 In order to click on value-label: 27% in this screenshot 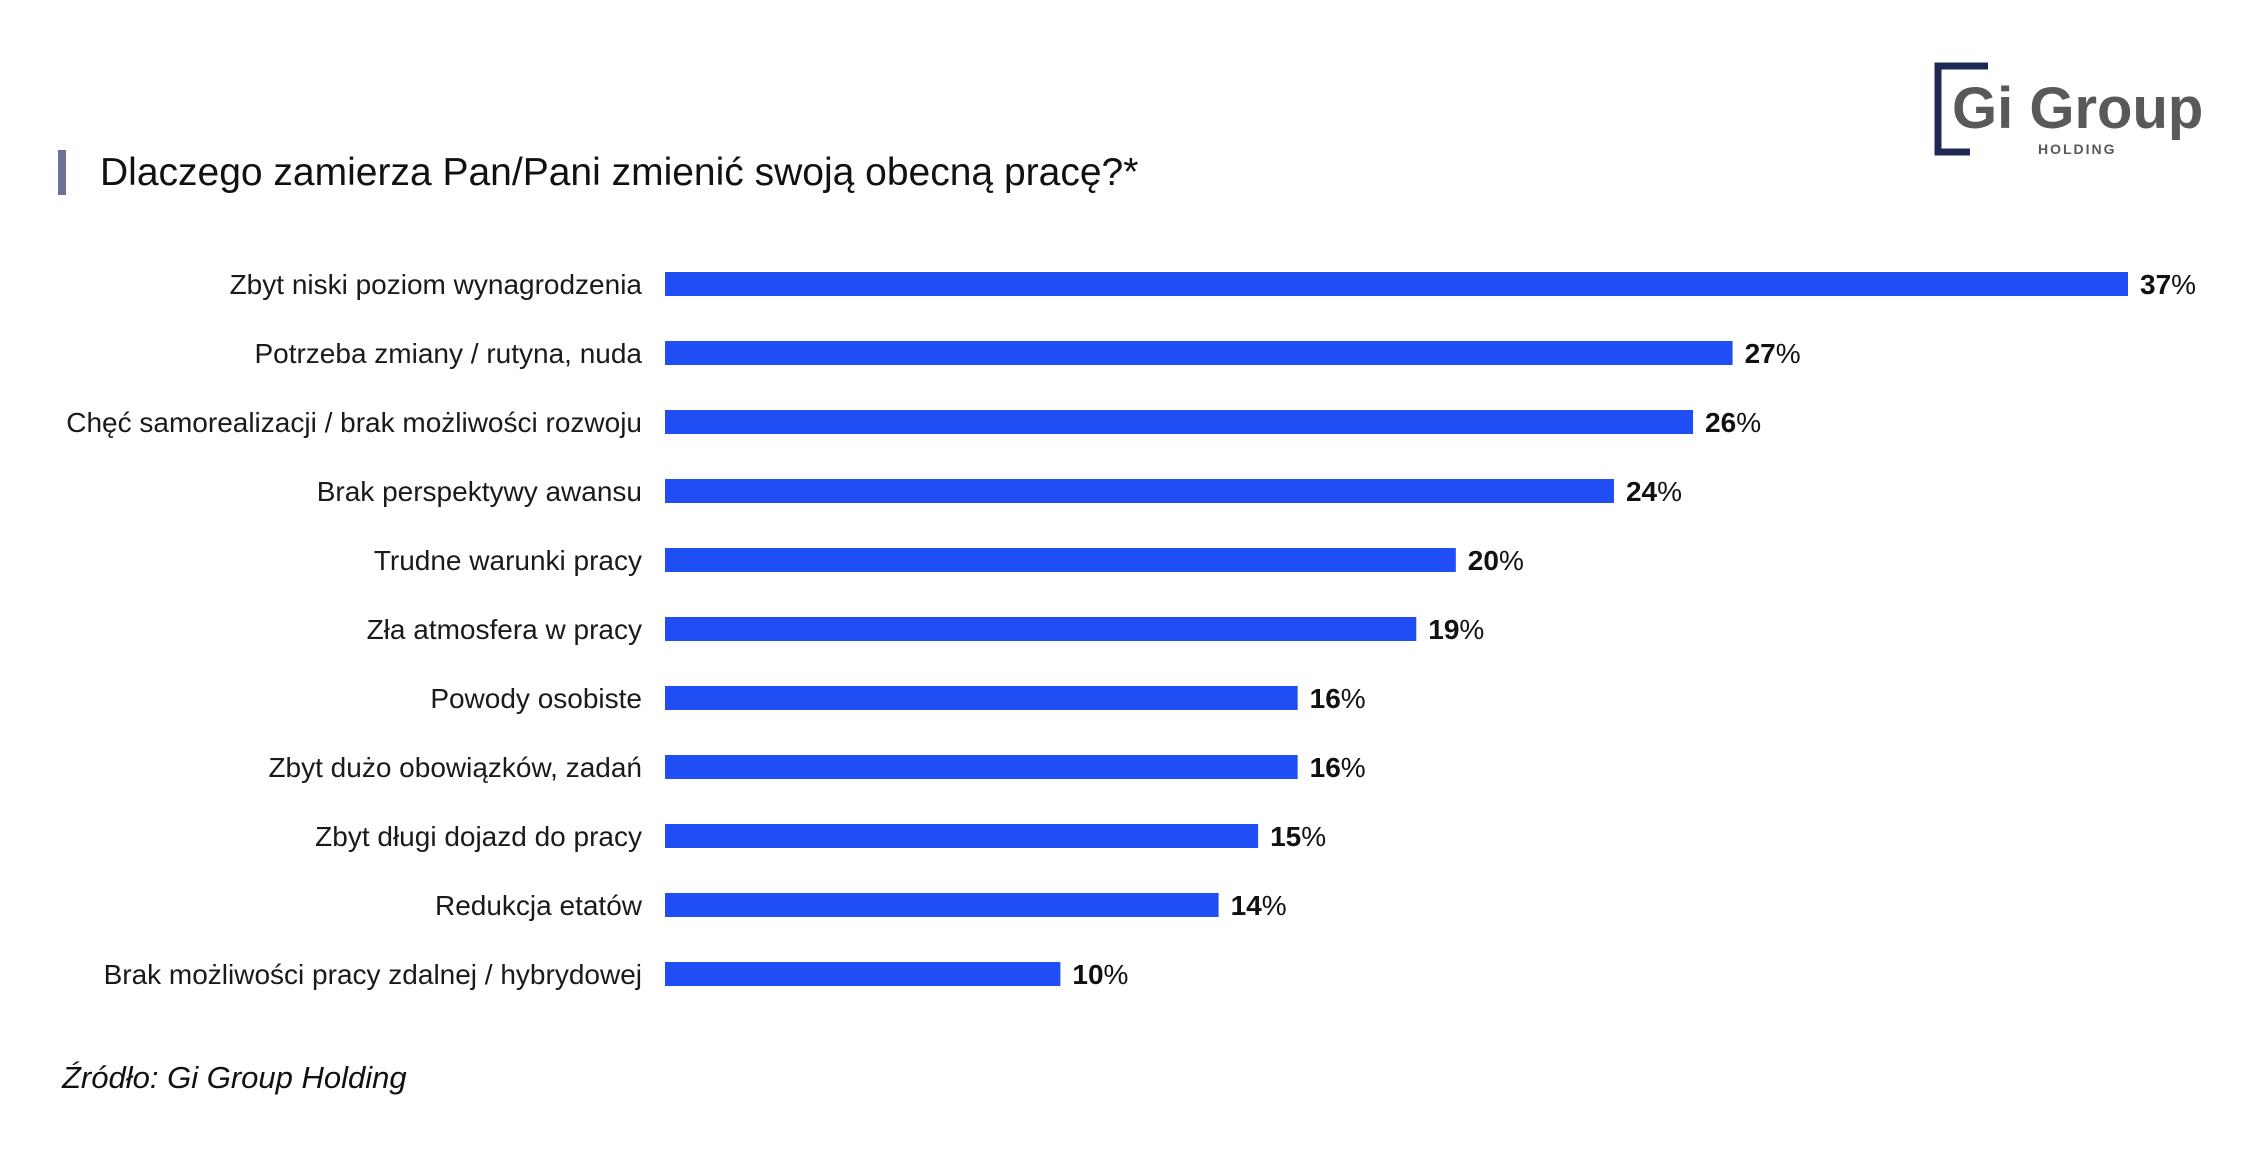, I will do `click(1773, 353)`.